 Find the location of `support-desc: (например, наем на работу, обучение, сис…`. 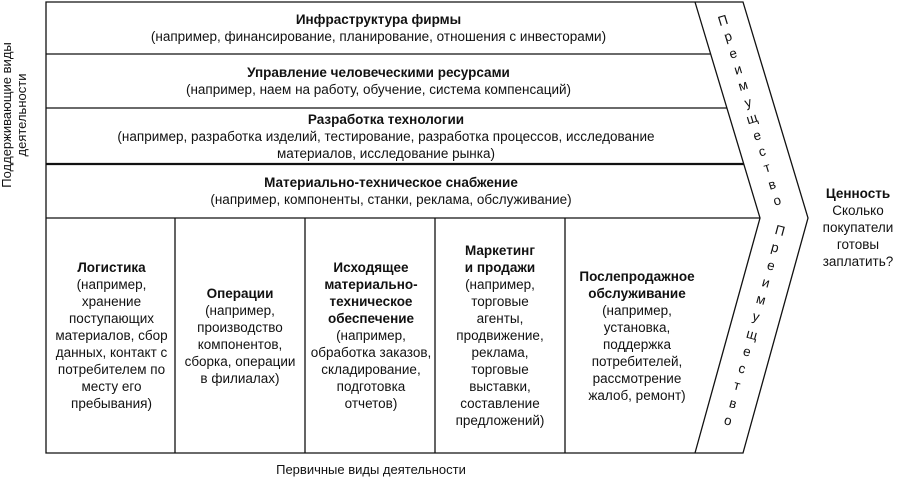

support-desc: (например, наем на работу, обучение, сис… is located at coordinates (378, 89).